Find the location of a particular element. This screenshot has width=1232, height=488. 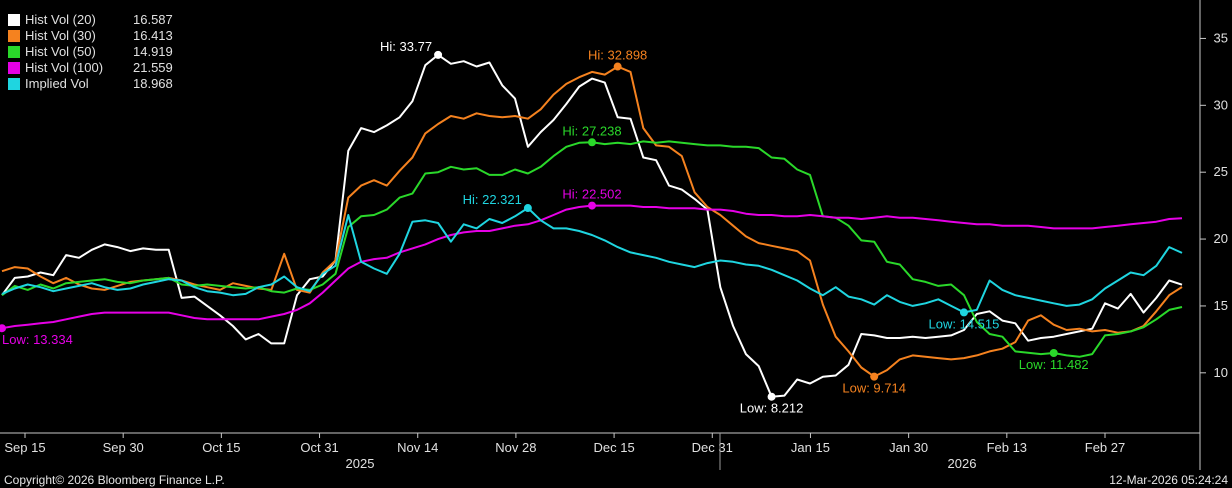

extreme-label: Hi: 22.502 is located at coordinates (591, 194).